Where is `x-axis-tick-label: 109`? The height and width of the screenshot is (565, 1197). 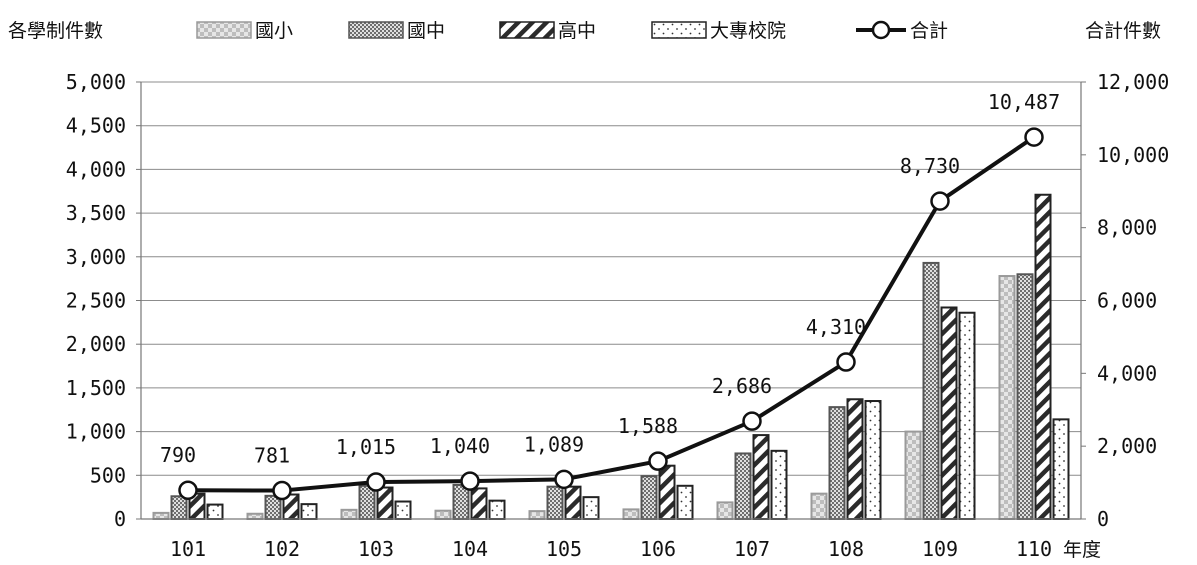 x-axis-tick-label: 109 is located at coordinates (940, 549).